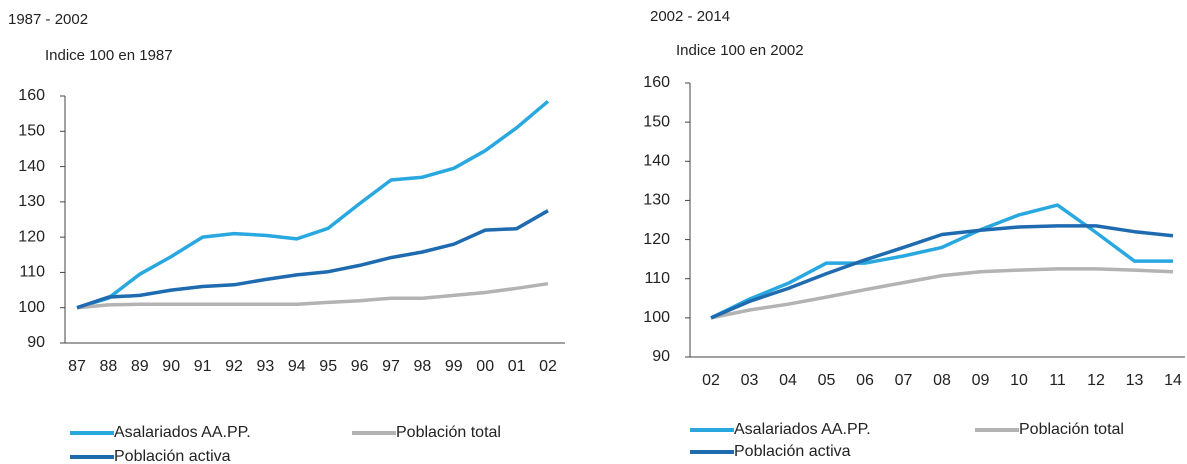 The image size is (1187, 464). What do you see at coordinates (485, 366) in the screenshot?
I see `x-tick-label: 00` at bounding box center [485, 366].